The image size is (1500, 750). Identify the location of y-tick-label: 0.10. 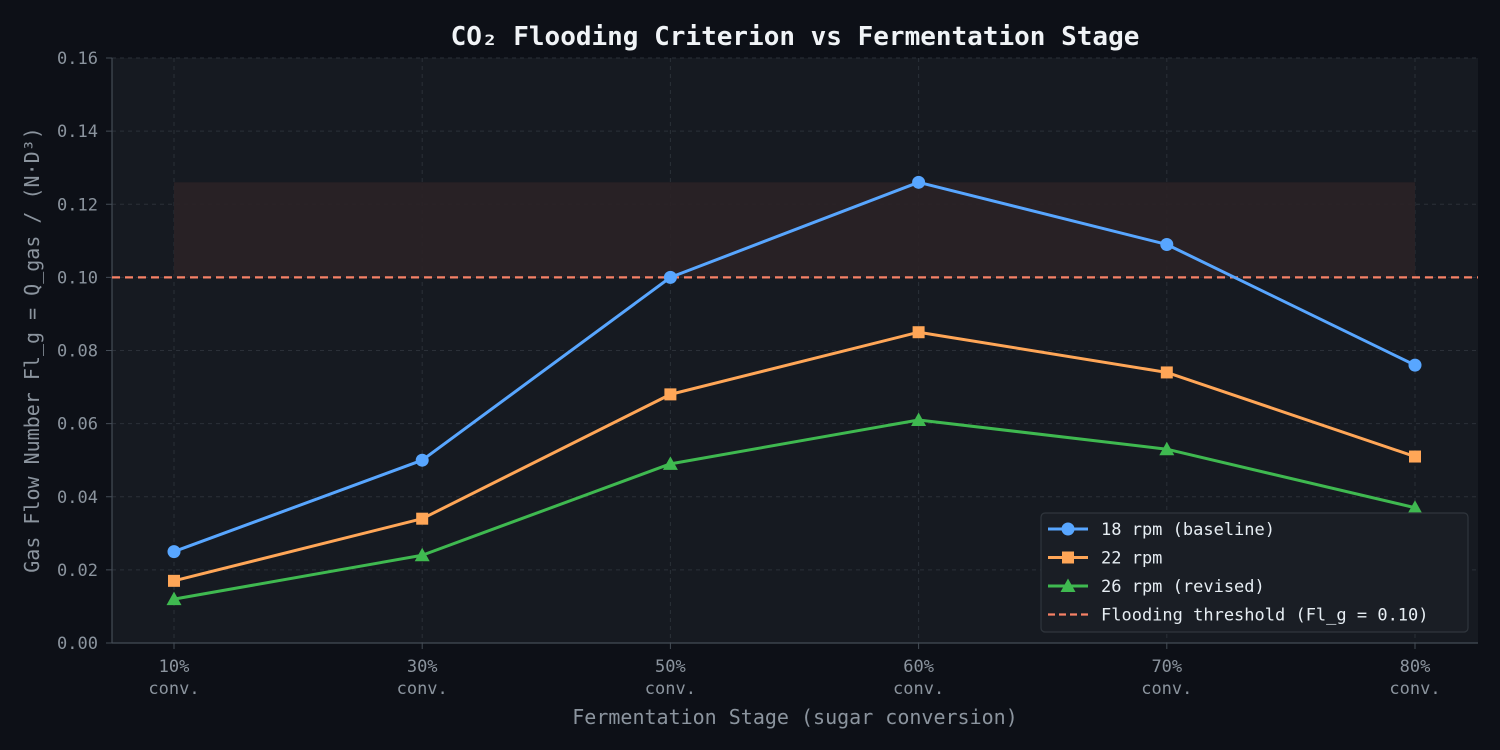
(77, 278).